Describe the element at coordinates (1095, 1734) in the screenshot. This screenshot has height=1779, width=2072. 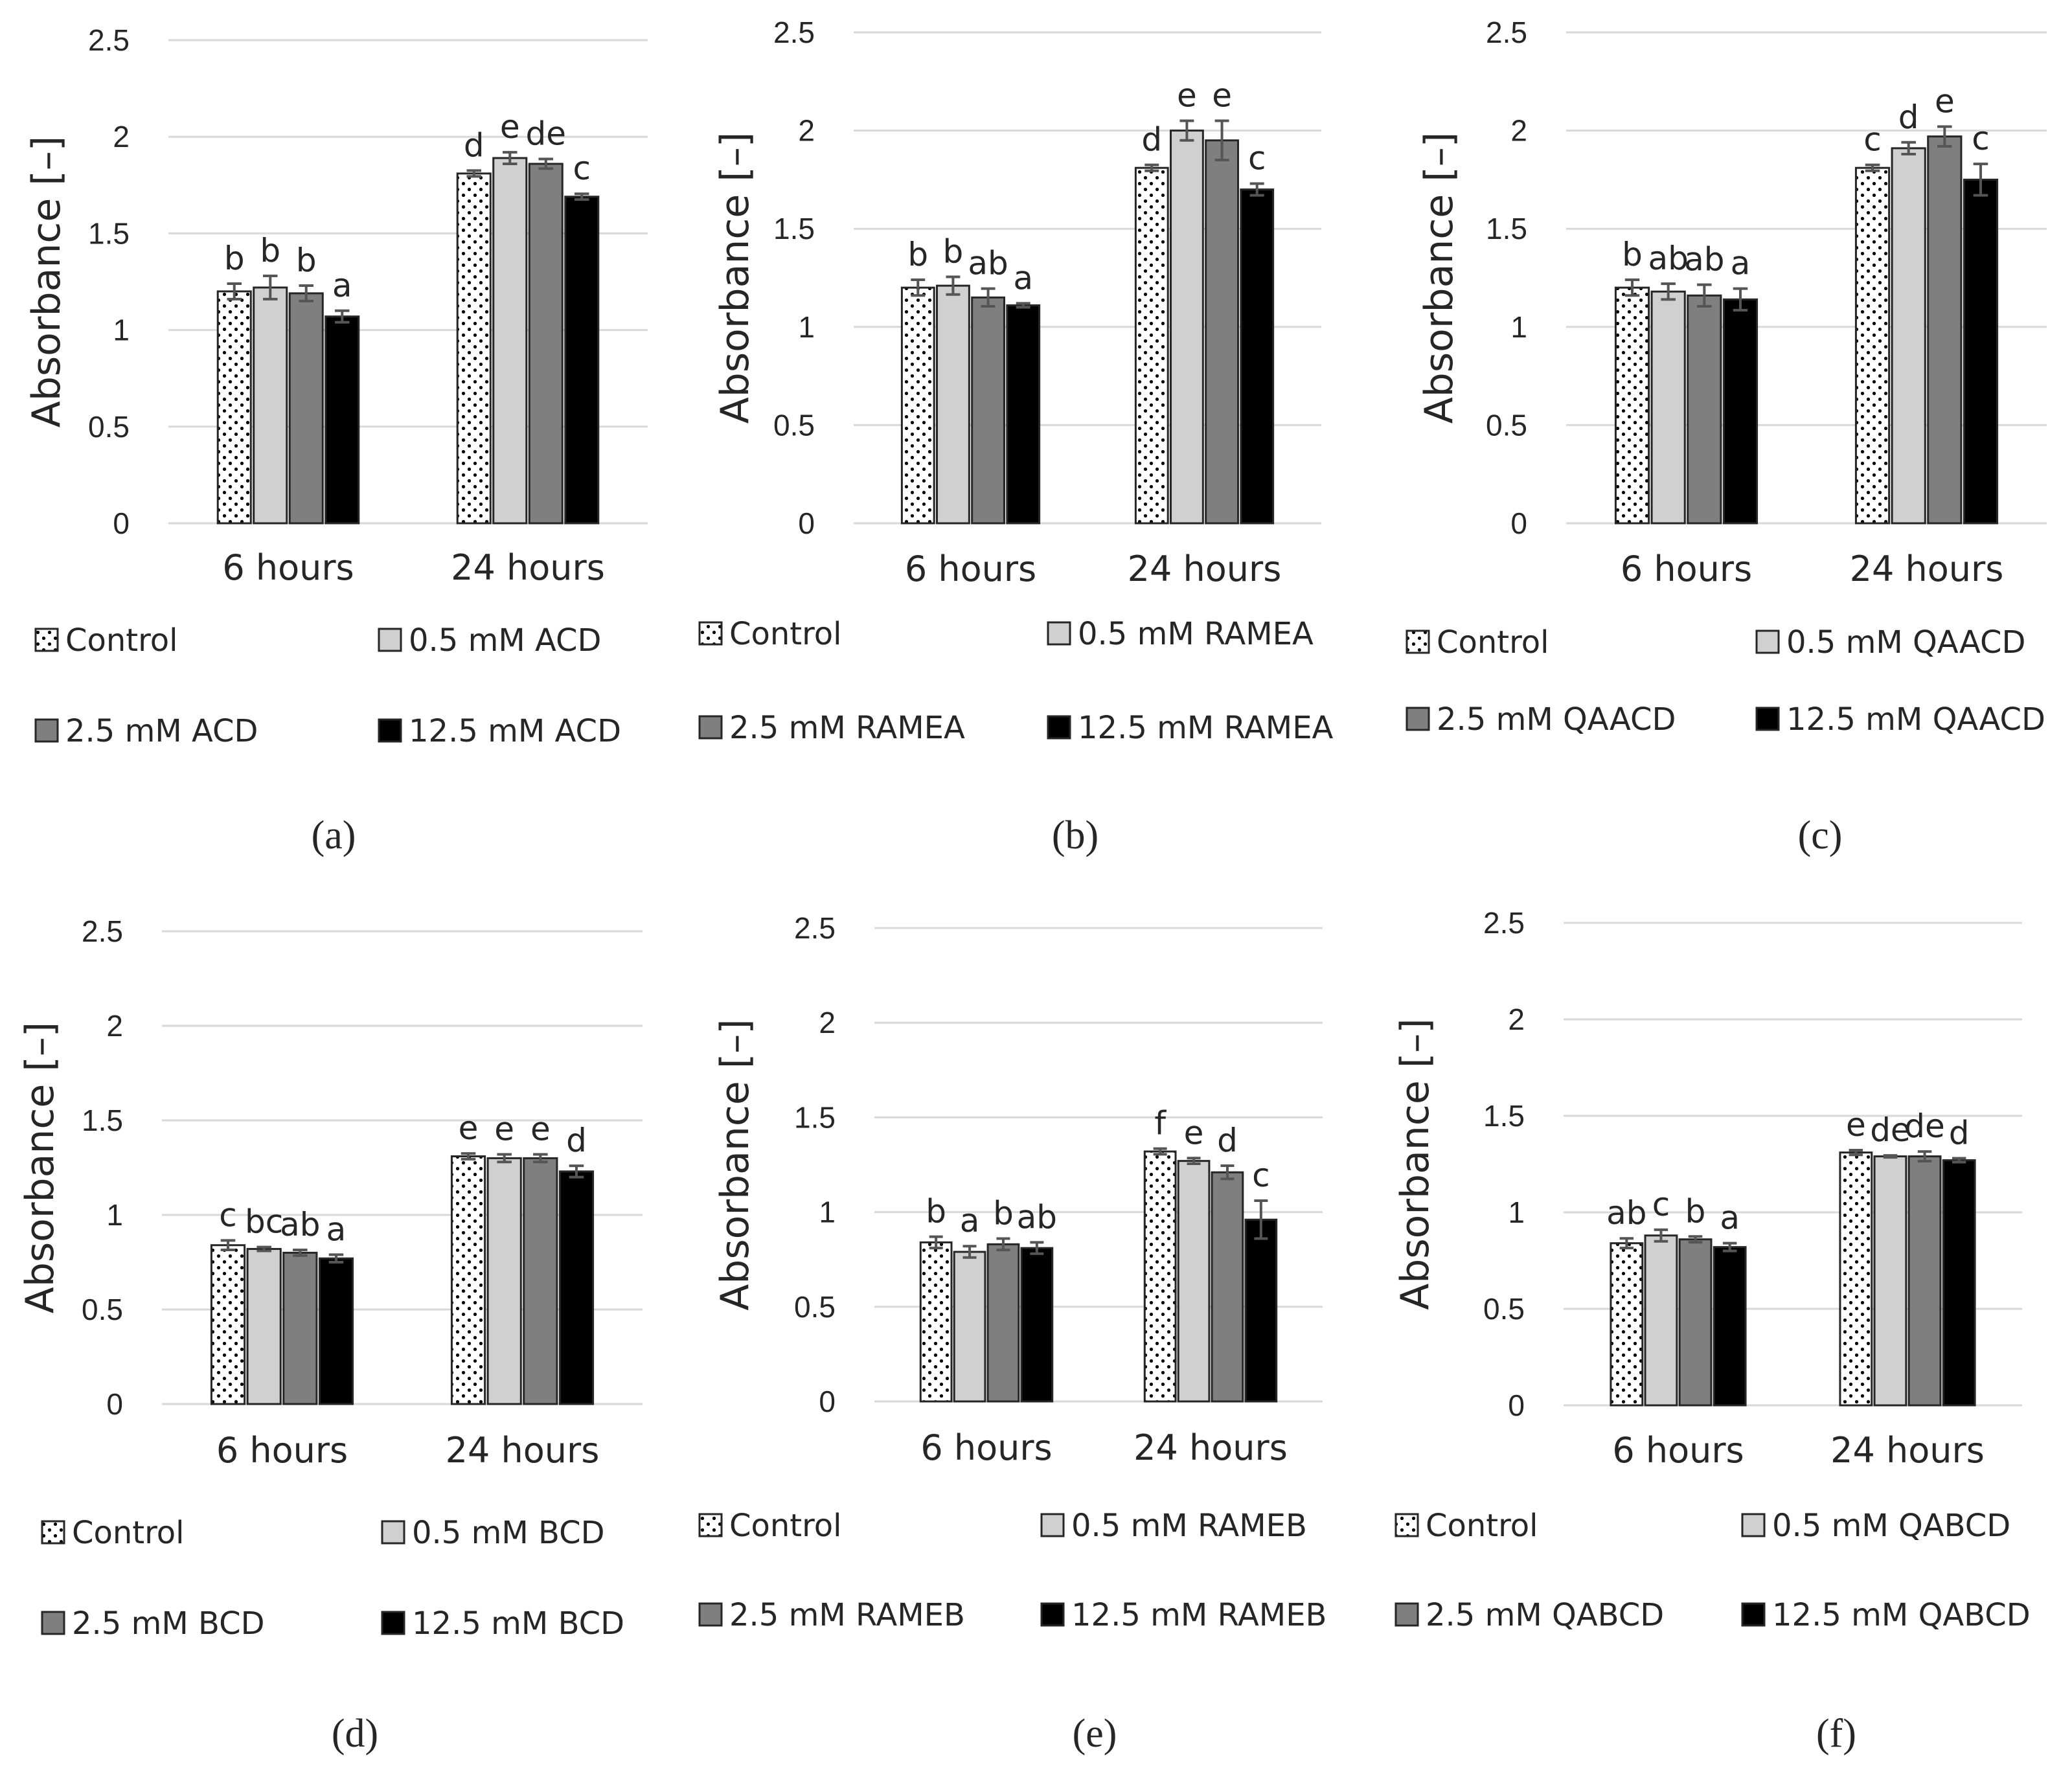
I see `panel-label: (e)` at that location.